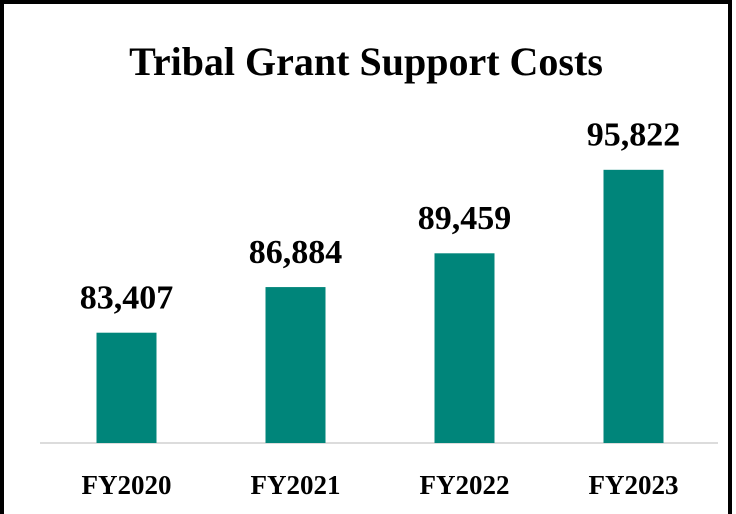  What do you see at coordinates (296, 252) in the screenshot?
I see `data-label: 86,884` at bounding box center [296, 252].